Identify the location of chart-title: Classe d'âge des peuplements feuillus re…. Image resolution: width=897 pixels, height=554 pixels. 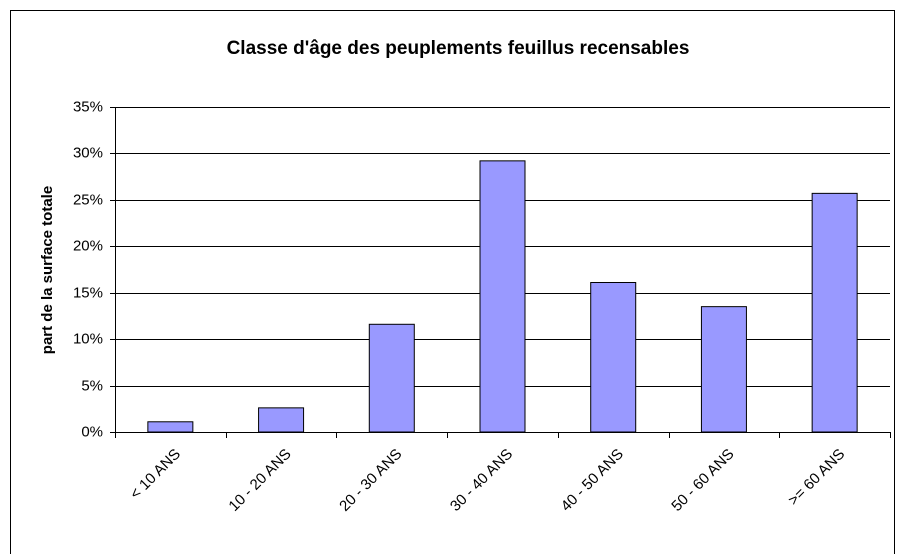
(458, 48).